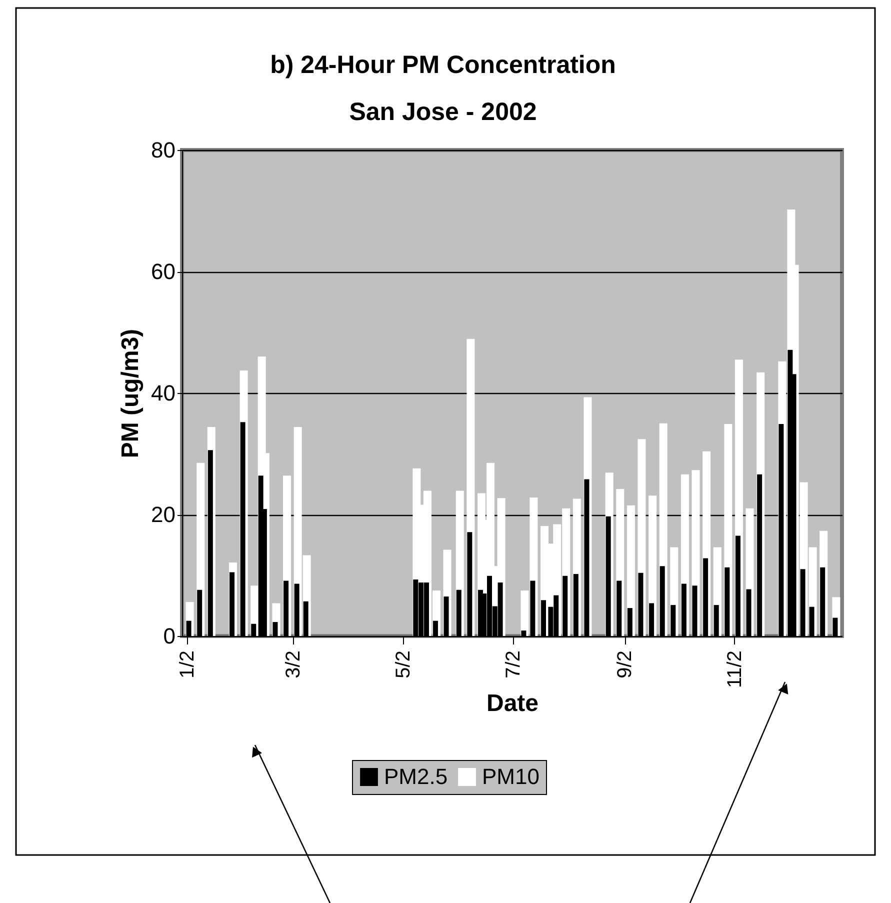 The width and height of the screenshot is (891, 903). Describe the element at coordinates (187, 664) in the screenshot. I see `x-tick-label: 1/2` at that location.